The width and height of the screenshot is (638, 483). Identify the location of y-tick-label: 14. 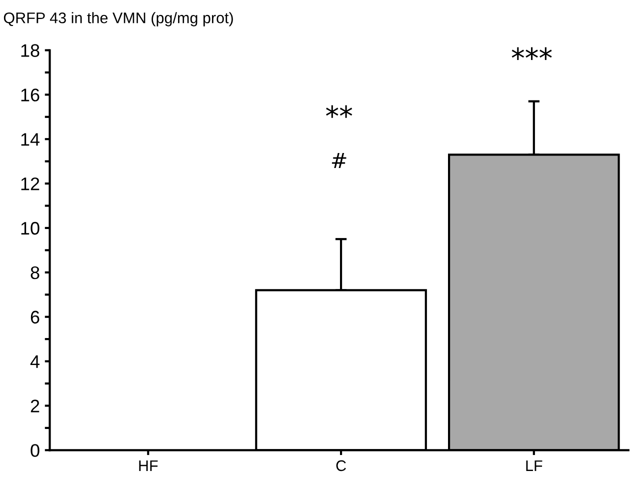
(30, 139).